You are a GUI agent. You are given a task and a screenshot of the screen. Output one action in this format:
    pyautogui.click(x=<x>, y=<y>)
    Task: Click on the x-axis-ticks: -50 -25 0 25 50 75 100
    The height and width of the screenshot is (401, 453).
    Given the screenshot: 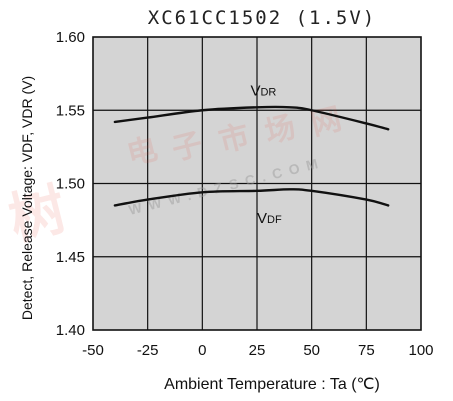 What is the action you would take?
    pyautogui.click(x=257, y=350)
    